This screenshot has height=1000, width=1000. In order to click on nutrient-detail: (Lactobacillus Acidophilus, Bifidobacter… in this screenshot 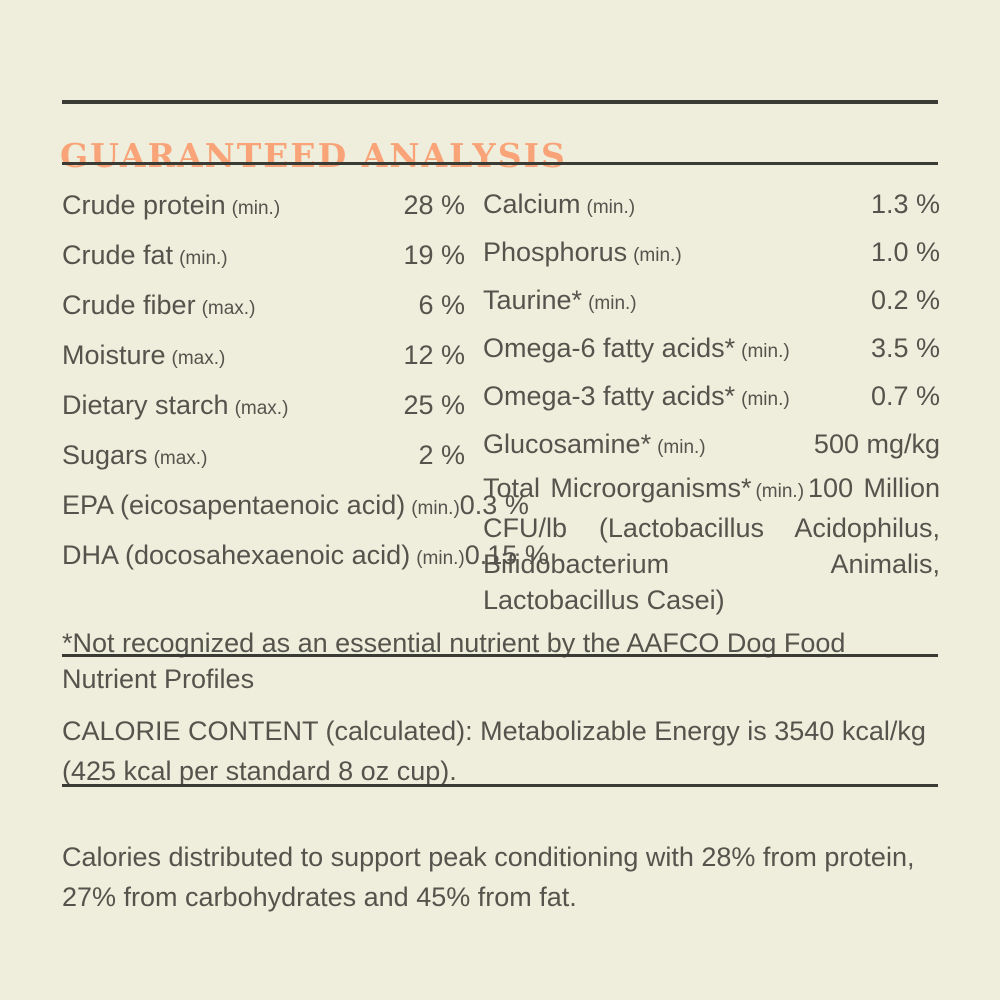, I will do `click(711, 564)`.